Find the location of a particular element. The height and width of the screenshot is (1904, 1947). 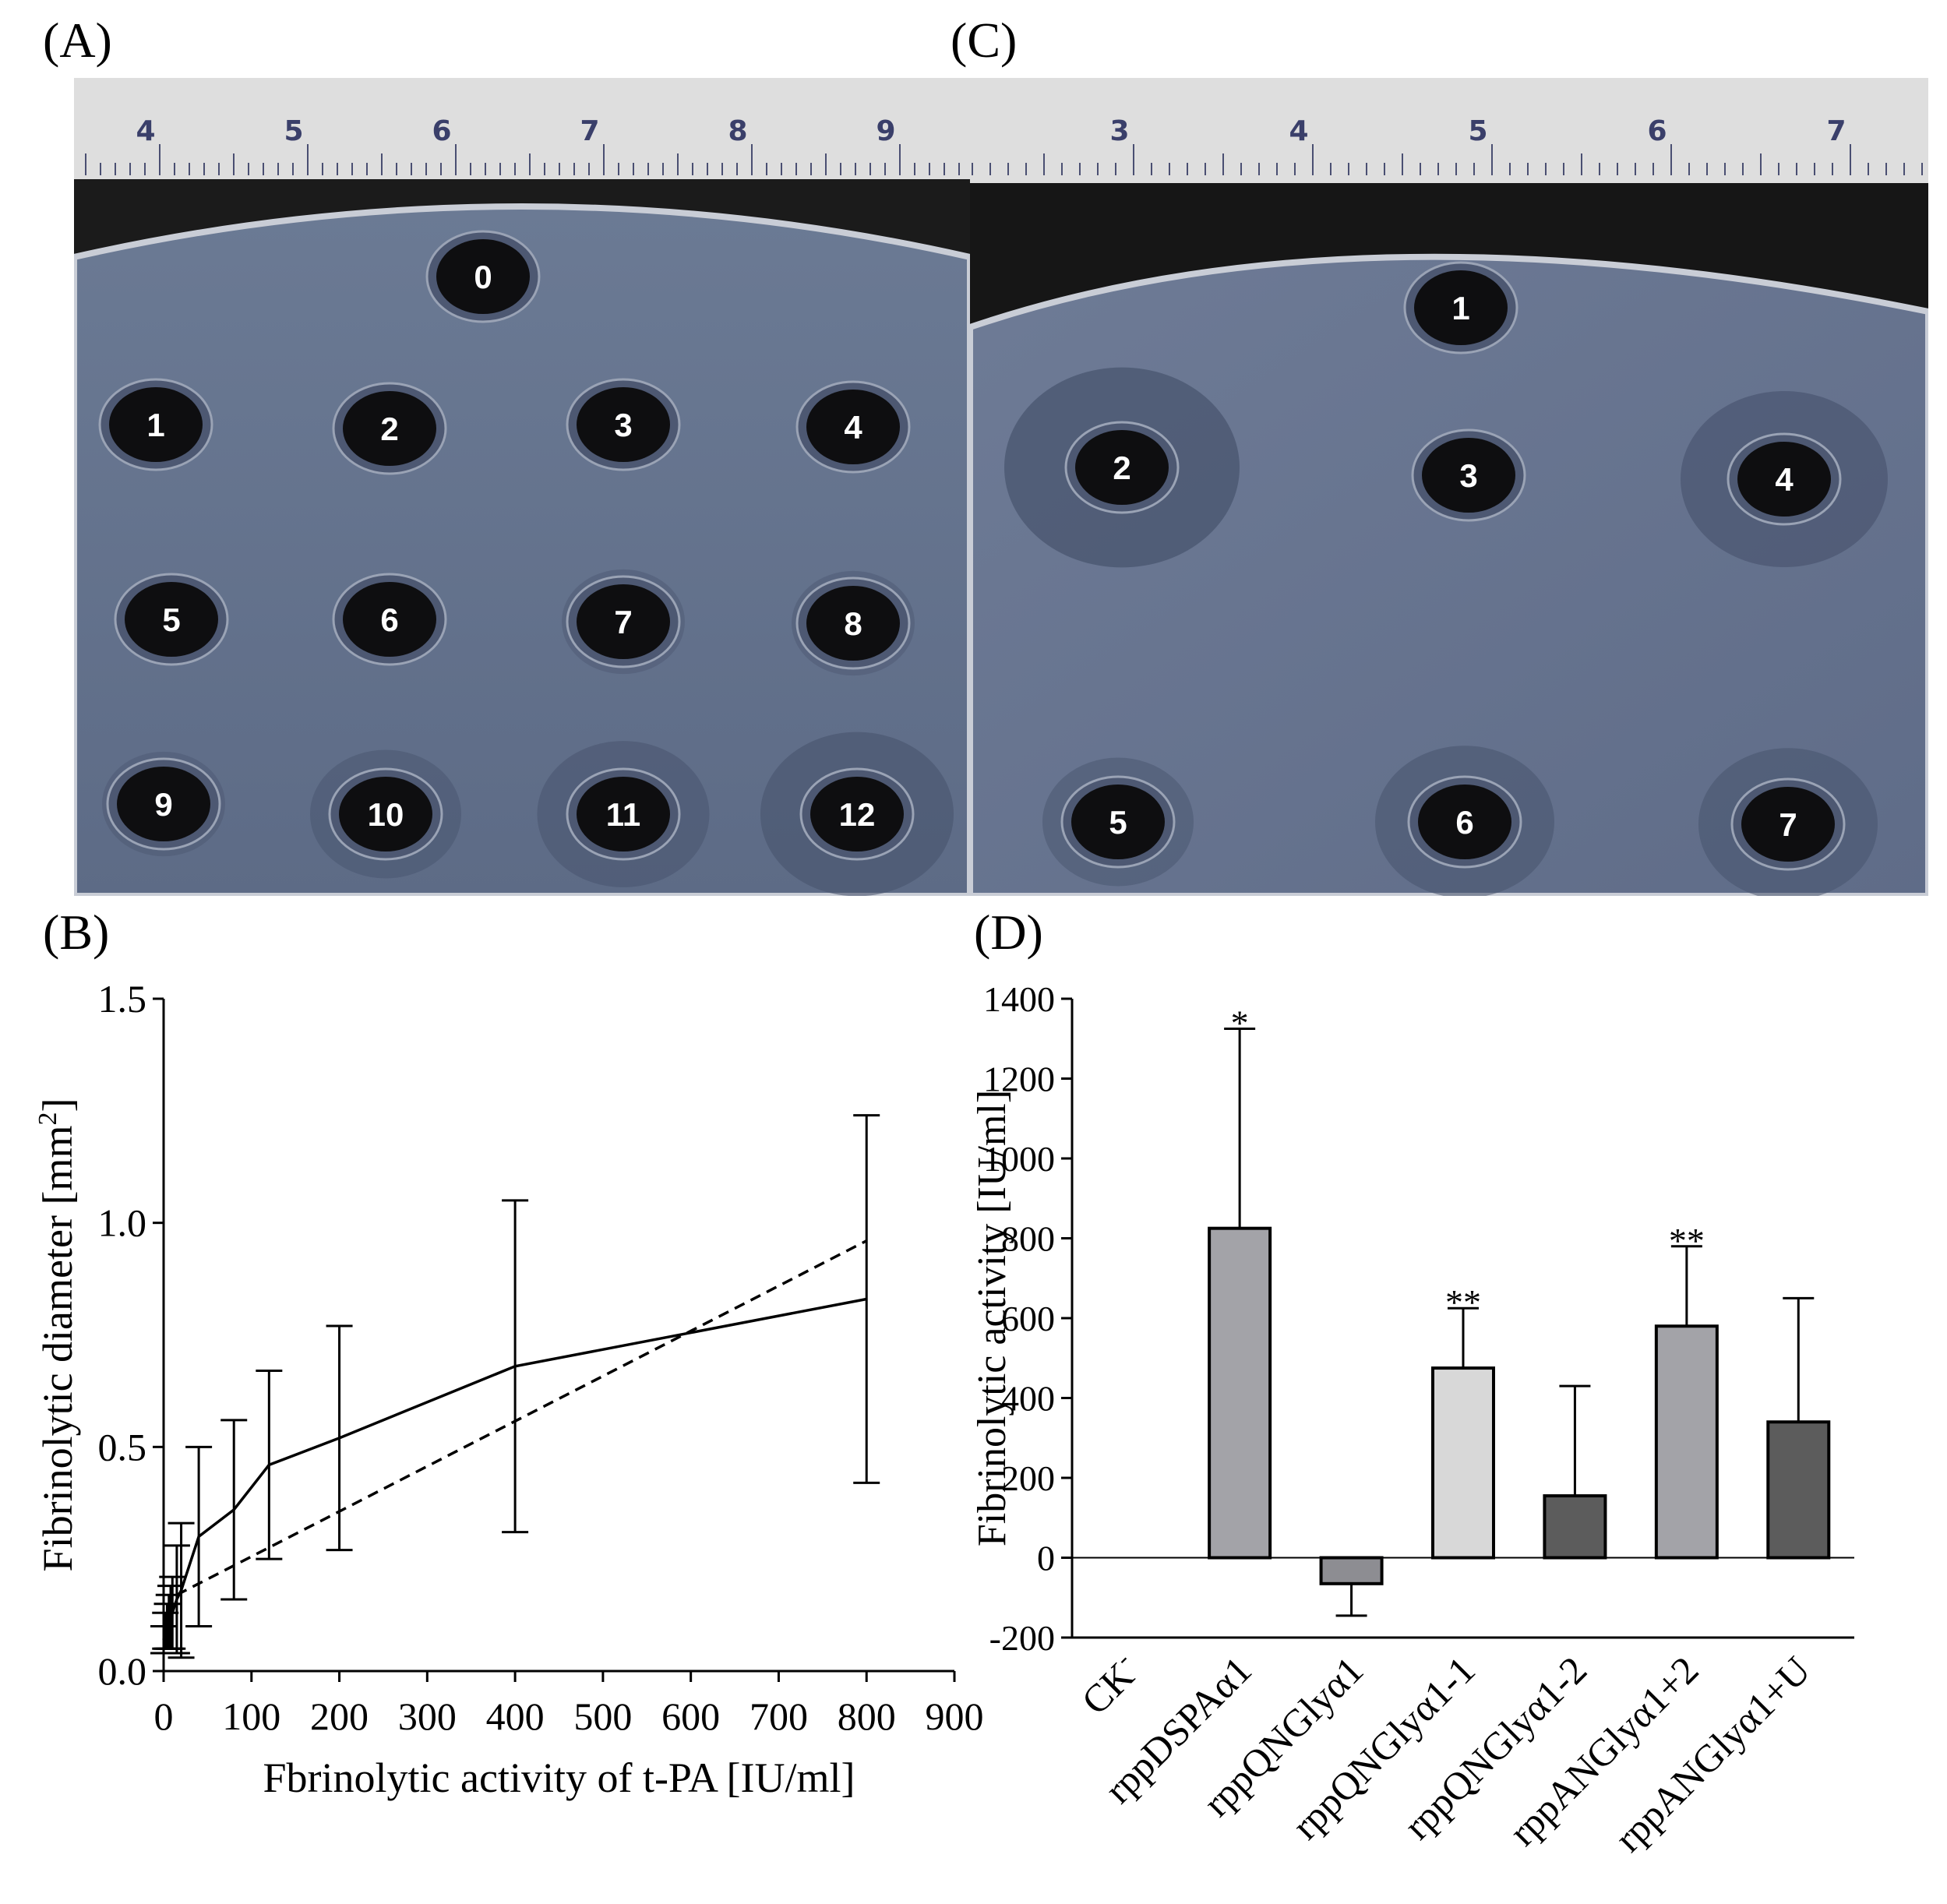

well-8: 8 is located at coordinates (854, 623).